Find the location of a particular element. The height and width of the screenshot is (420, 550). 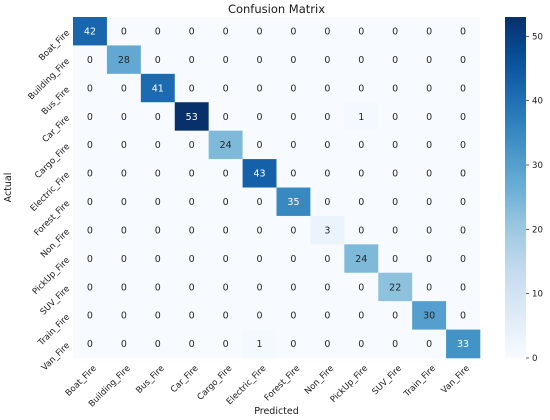

cell-value-label: 24 is located at coordinates (226, 145).